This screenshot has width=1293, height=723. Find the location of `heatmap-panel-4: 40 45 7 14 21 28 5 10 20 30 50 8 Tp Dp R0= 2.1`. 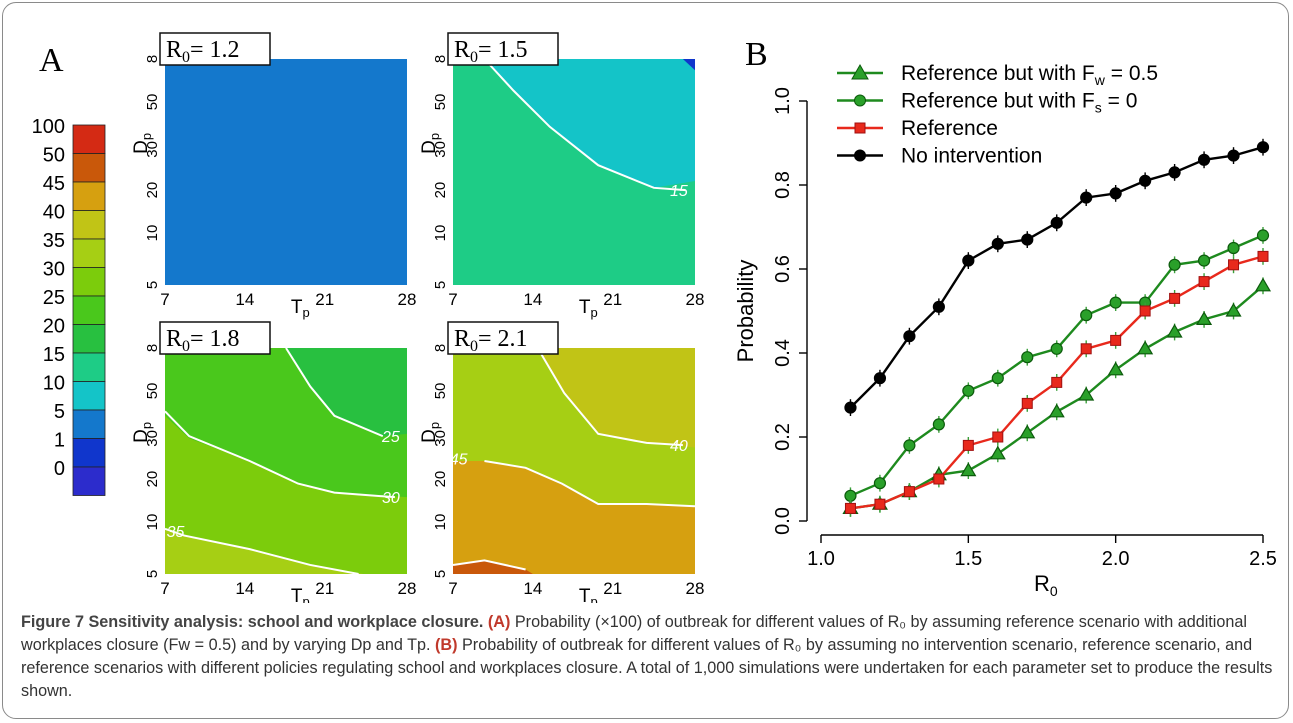

heatmap-panel-4: 40 45 7 14 21 28 5 10 20 30 50 8 Tp Dp R0= 2.1 is located at coordinates (562, 462).